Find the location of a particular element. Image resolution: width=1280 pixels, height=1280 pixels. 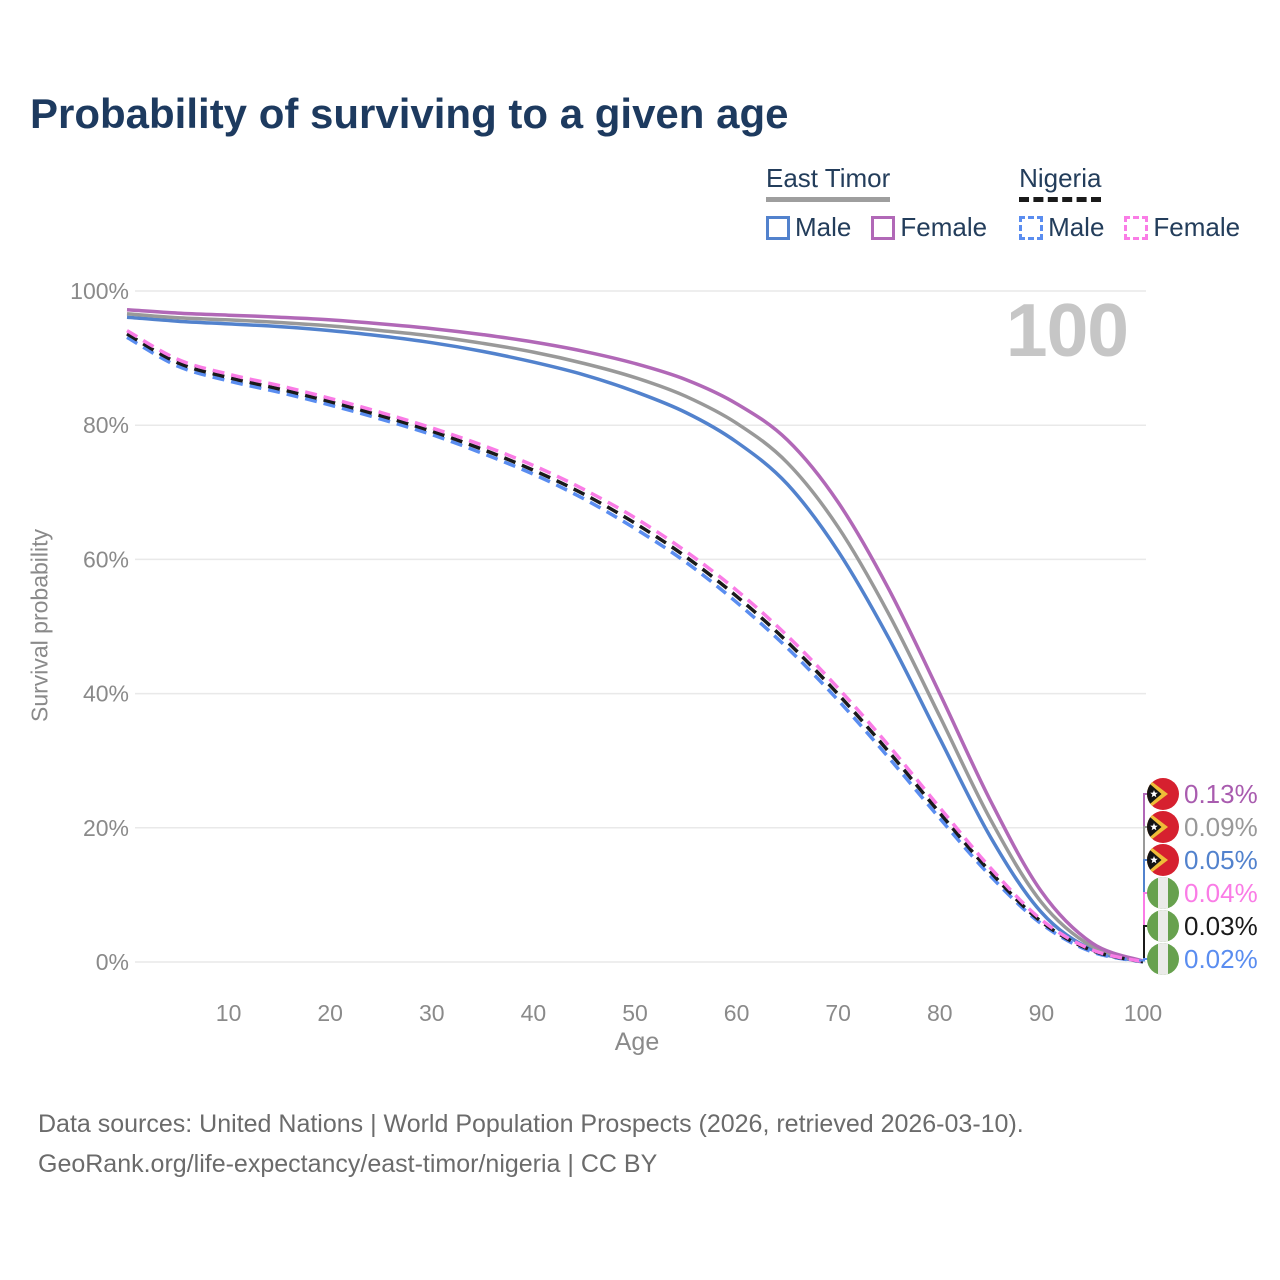

y-tick-label: 20% is located at coordinates (106, 828).